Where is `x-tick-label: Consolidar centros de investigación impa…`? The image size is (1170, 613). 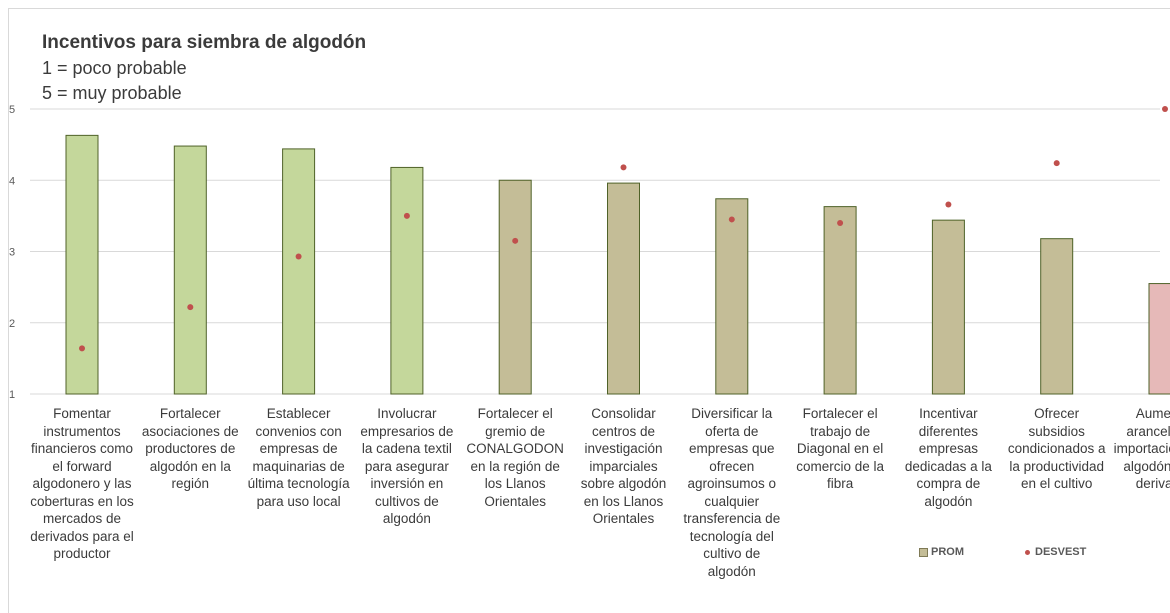 x-tick-label: Consolidar centros de investigación impa… is located at coordinates (623, 466).